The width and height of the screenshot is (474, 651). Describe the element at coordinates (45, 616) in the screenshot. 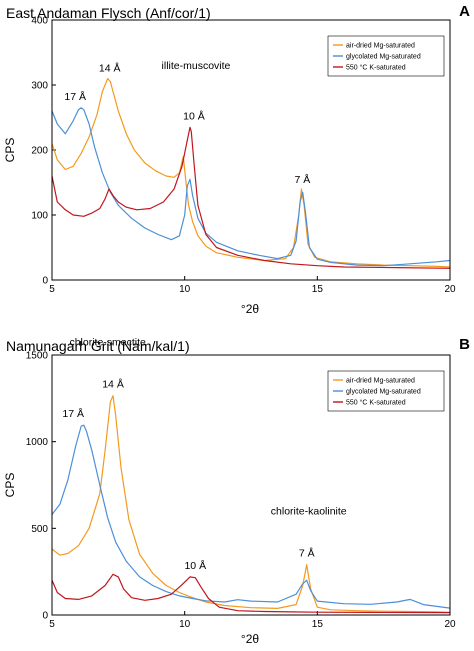

I see `panel-b-ytick-label-0: 0` at that location.